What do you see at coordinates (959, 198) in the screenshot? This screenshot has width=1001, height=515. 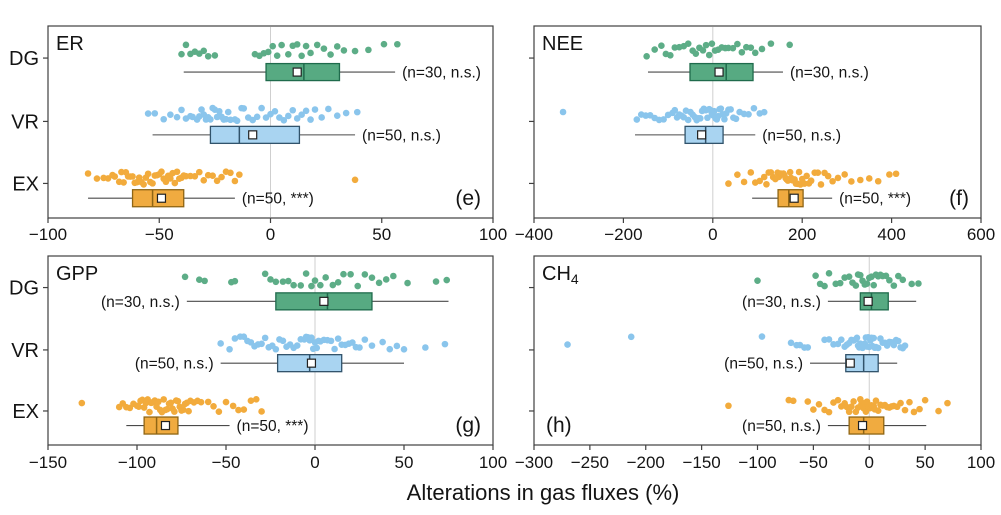 I see `panel-letter-f: (f)` at bounding box center [959, 198].